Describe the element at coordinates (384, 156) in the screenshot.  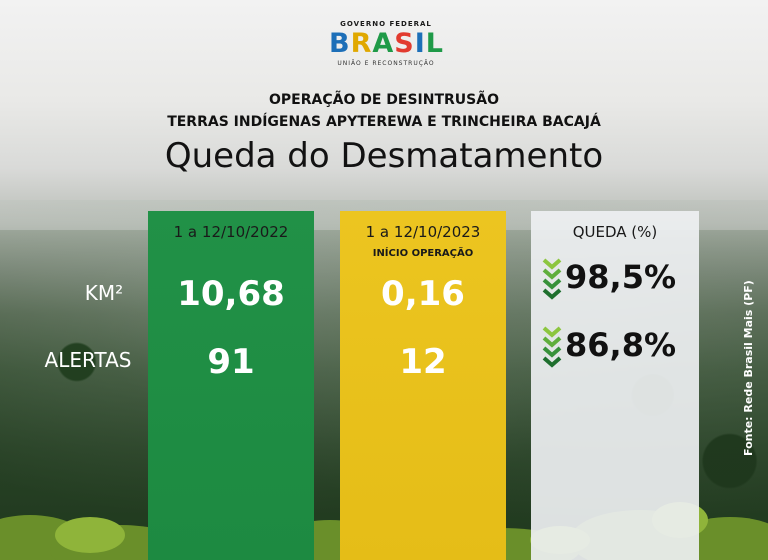
I see `page-title: Queda do Desmatamento` at that location.